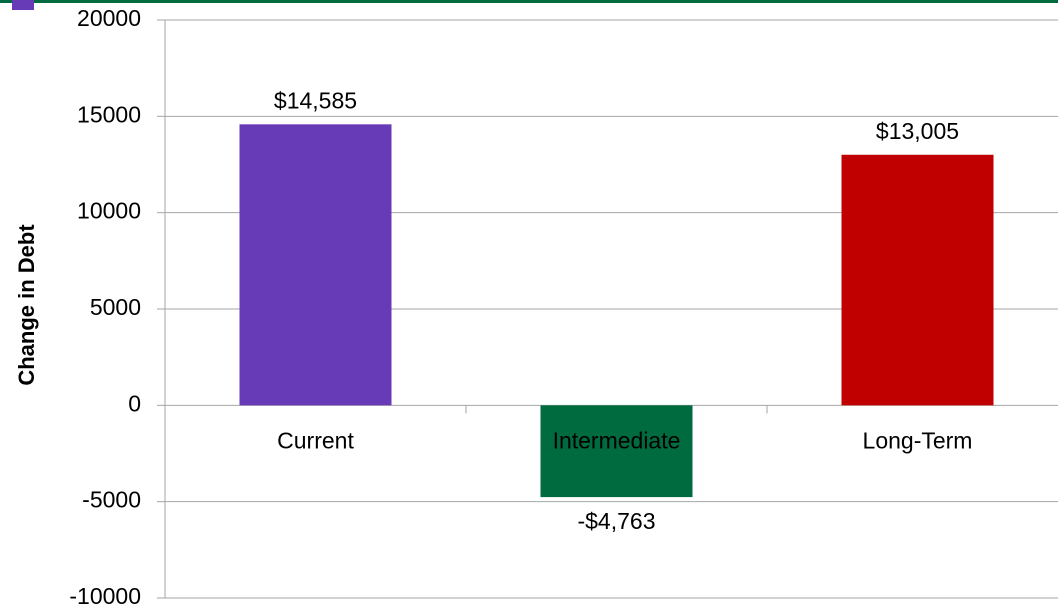 The height and width of the screenshot is (607, 1058). What do you see at coordinates (26, 305) in the screenshot?
I see `y-axis-title: Change in Debt` at bounding box center [26, 305].